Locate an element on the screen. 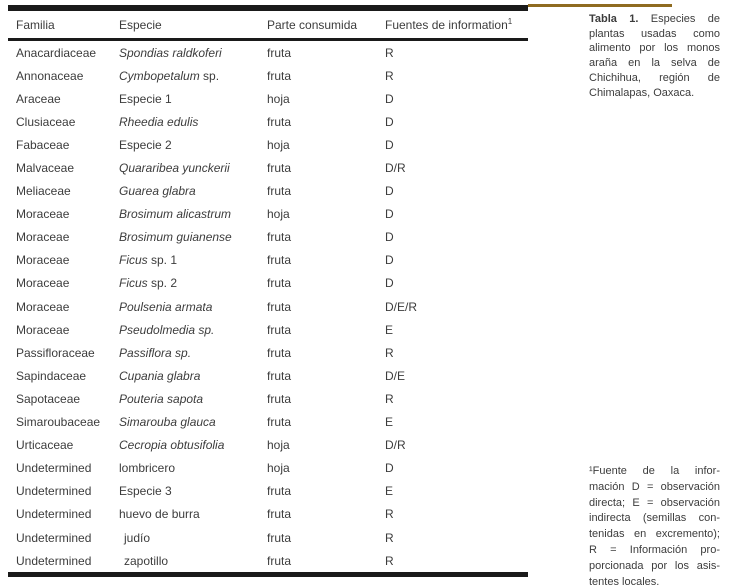 This screenshot has height=588, width=731. caption-line: alimento por los monos is located at coordinates (654, 48).